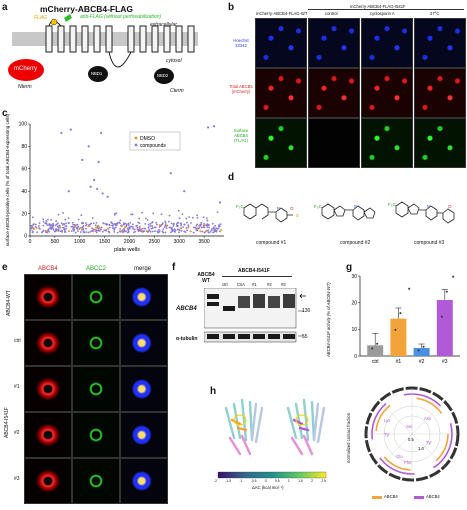 Image resolution: width=467 pixels, height=510 pixels. What do you see at coordinates (48, 389) in the screenshot?
I see `micrograph-e-1-abcb4` at bounding box center [48, 389].